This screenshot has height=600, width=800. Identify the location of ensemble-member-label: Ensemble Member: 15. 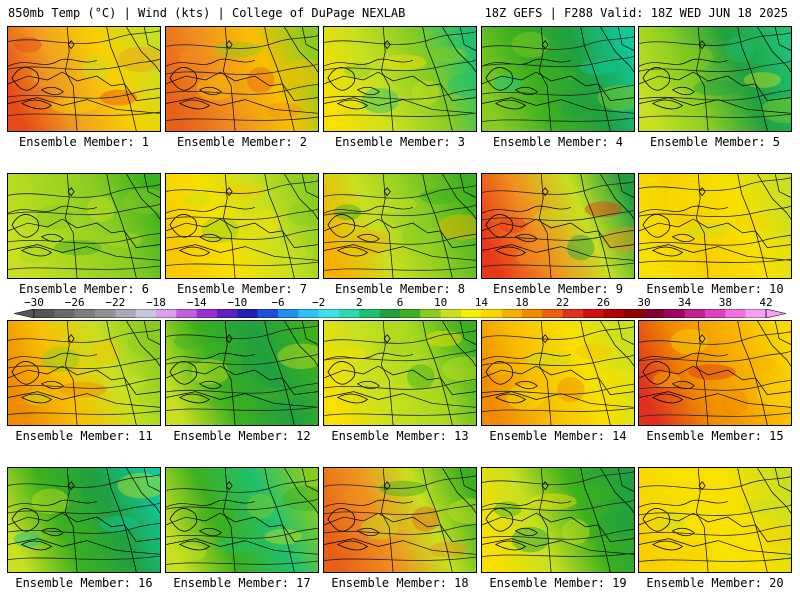
(715, 436).